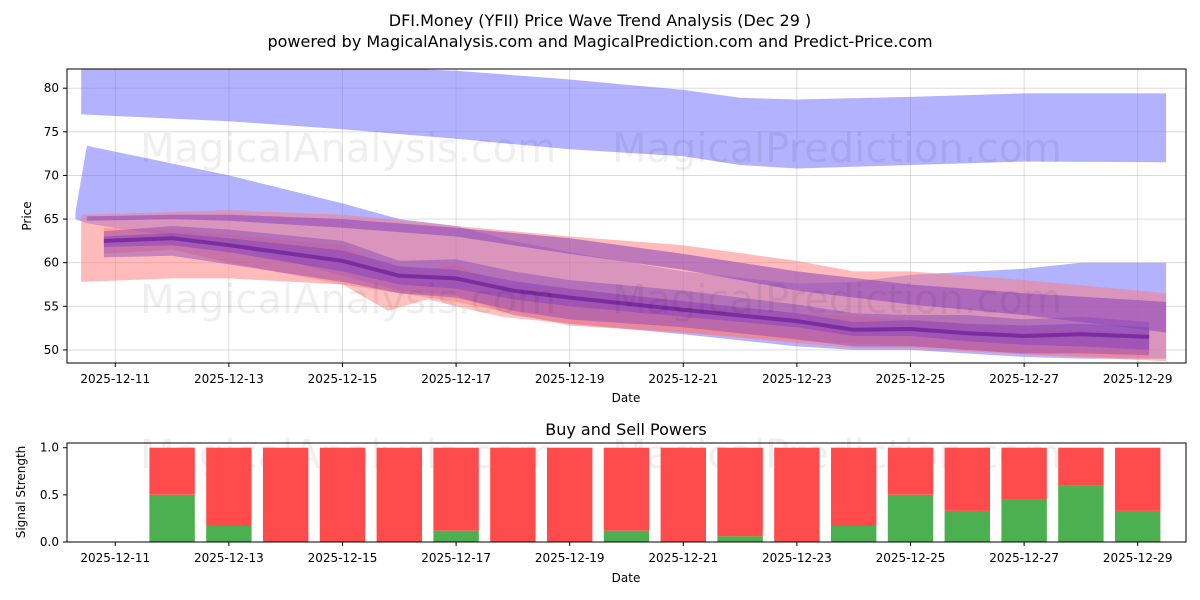  What do you see at coordinates (49, 495) in the screenshot?
I see `buy-sell-ytick-label-1: 0.5` at bounding box center [49, 495].